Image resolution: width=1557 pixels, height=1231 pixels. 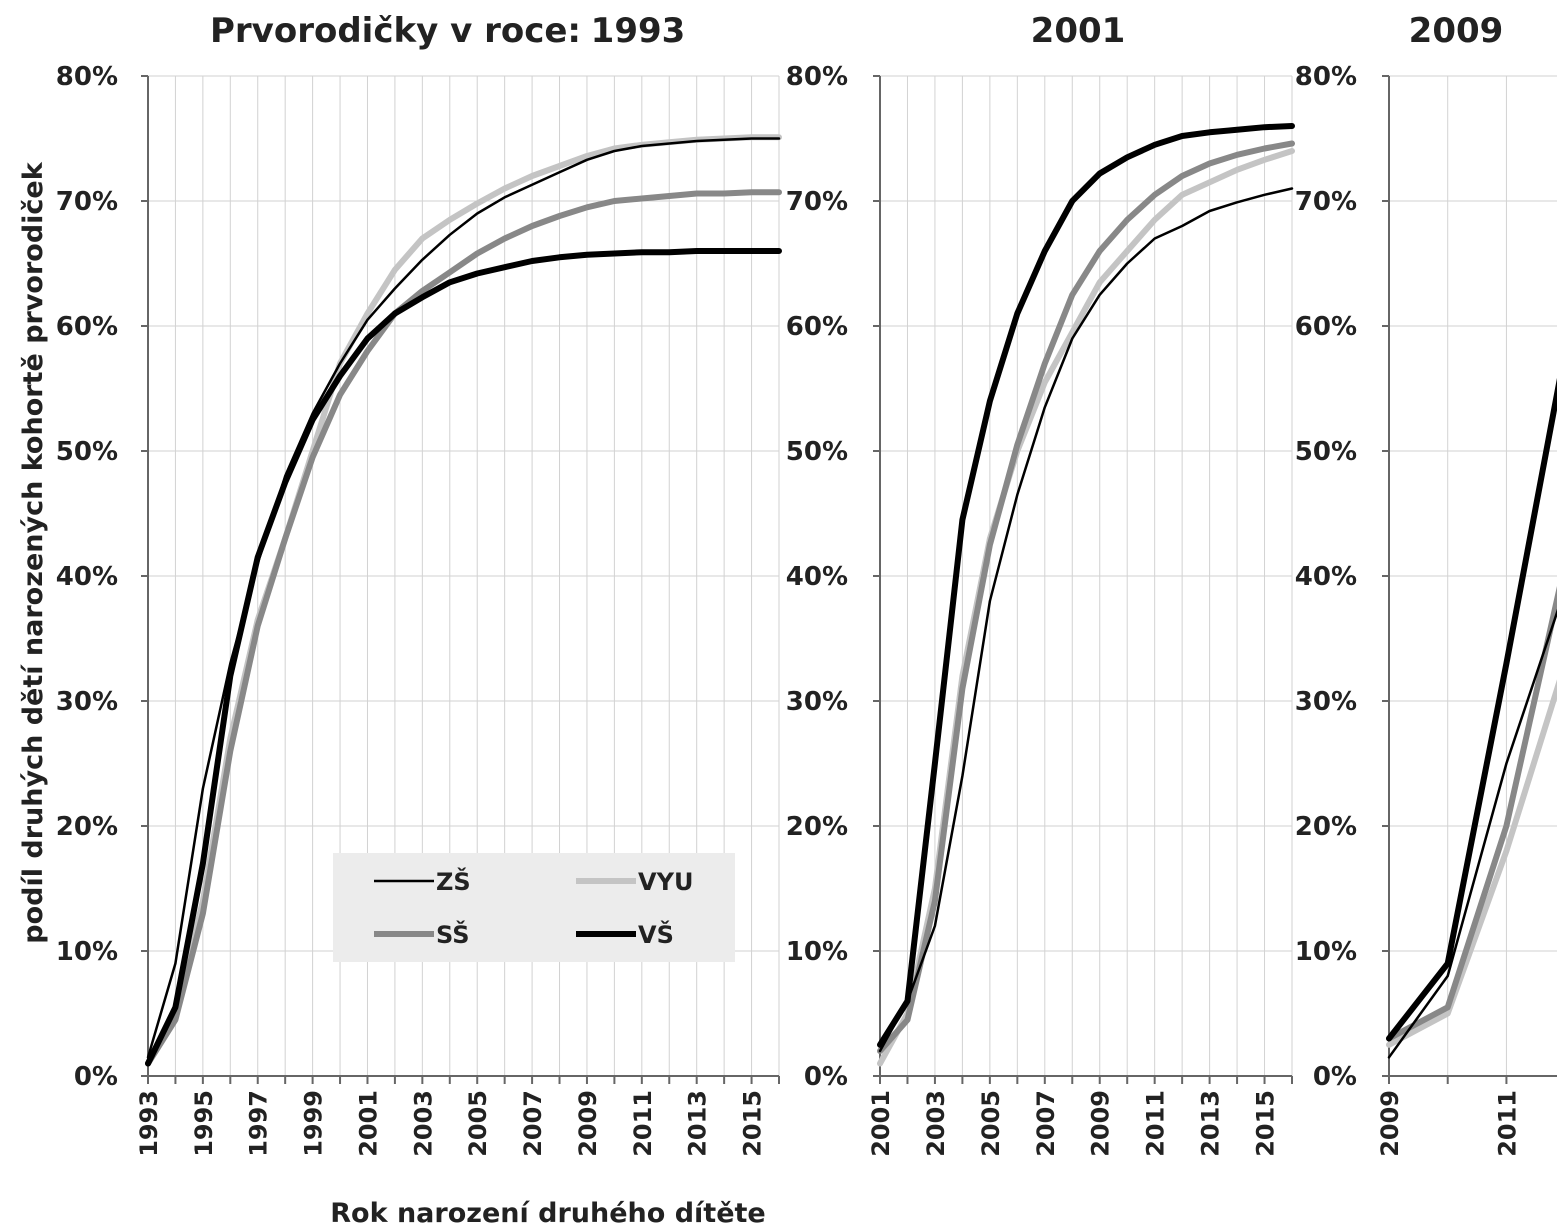 I want to click on x-tick-label: 1997, so click(x=259, y=1123).